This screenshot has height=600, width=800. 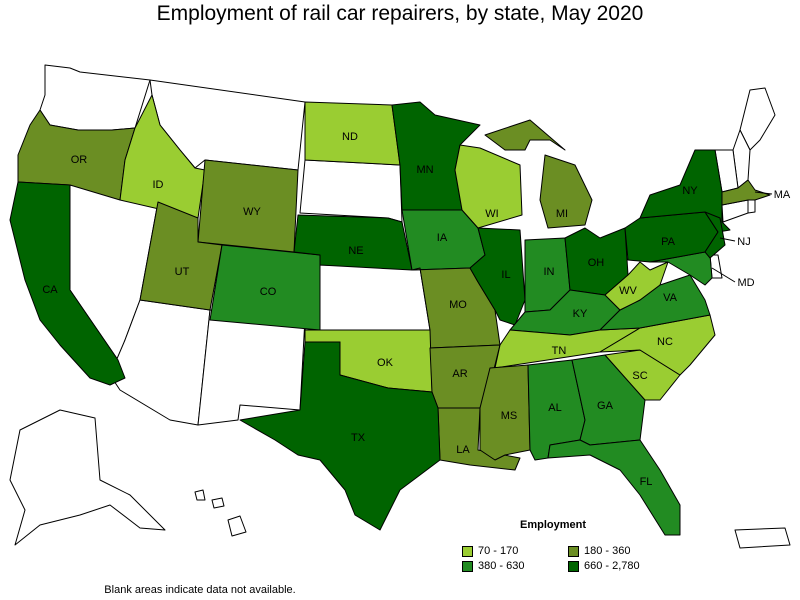 What do you see at coordinates (252, 212) in the screenshot?
I see `label-wy: WY` at bounding box center [252, 212].